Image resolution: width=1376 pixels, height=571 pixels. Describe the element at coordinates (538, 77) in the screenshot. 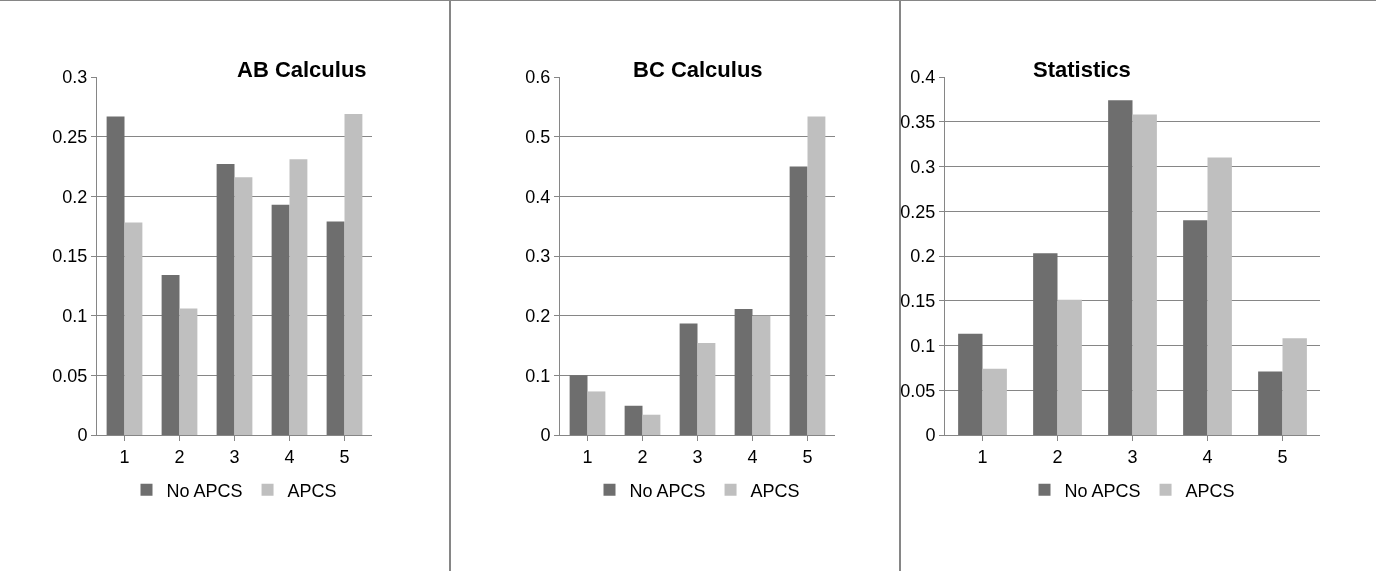

I see `y-tick-label: 0.6` at that location.